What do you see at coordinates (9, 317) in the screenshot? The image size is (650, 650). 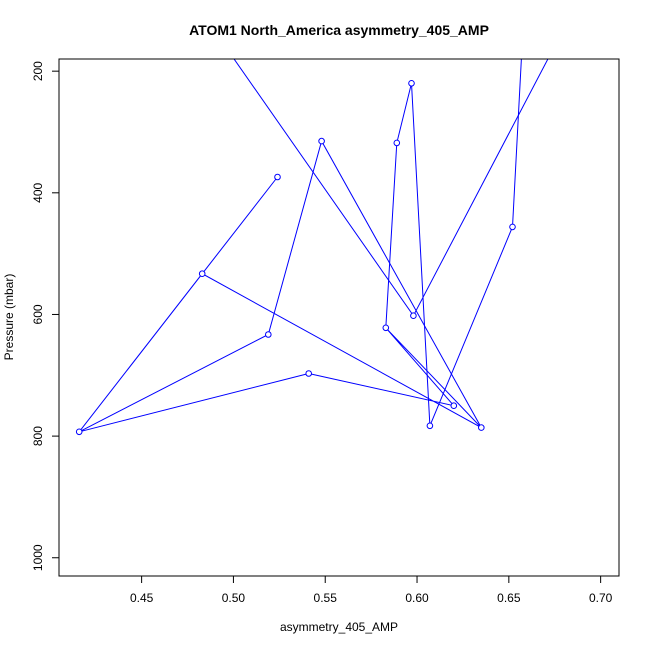 I see `y-axis-label: Pressure (mbar)` at bounding box center [9, 317].